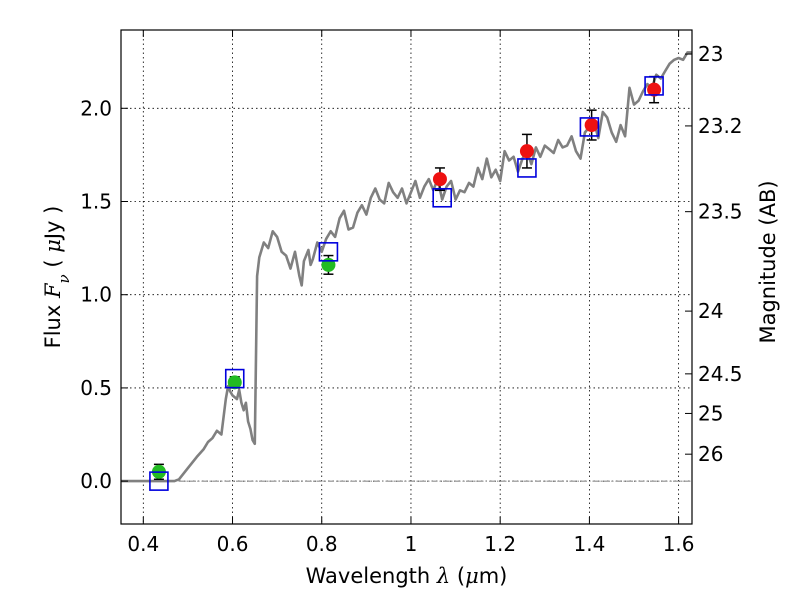 This screenshot has height=600, width=800. I want to click on y-tick-label: 2.0, so click(96, 108).